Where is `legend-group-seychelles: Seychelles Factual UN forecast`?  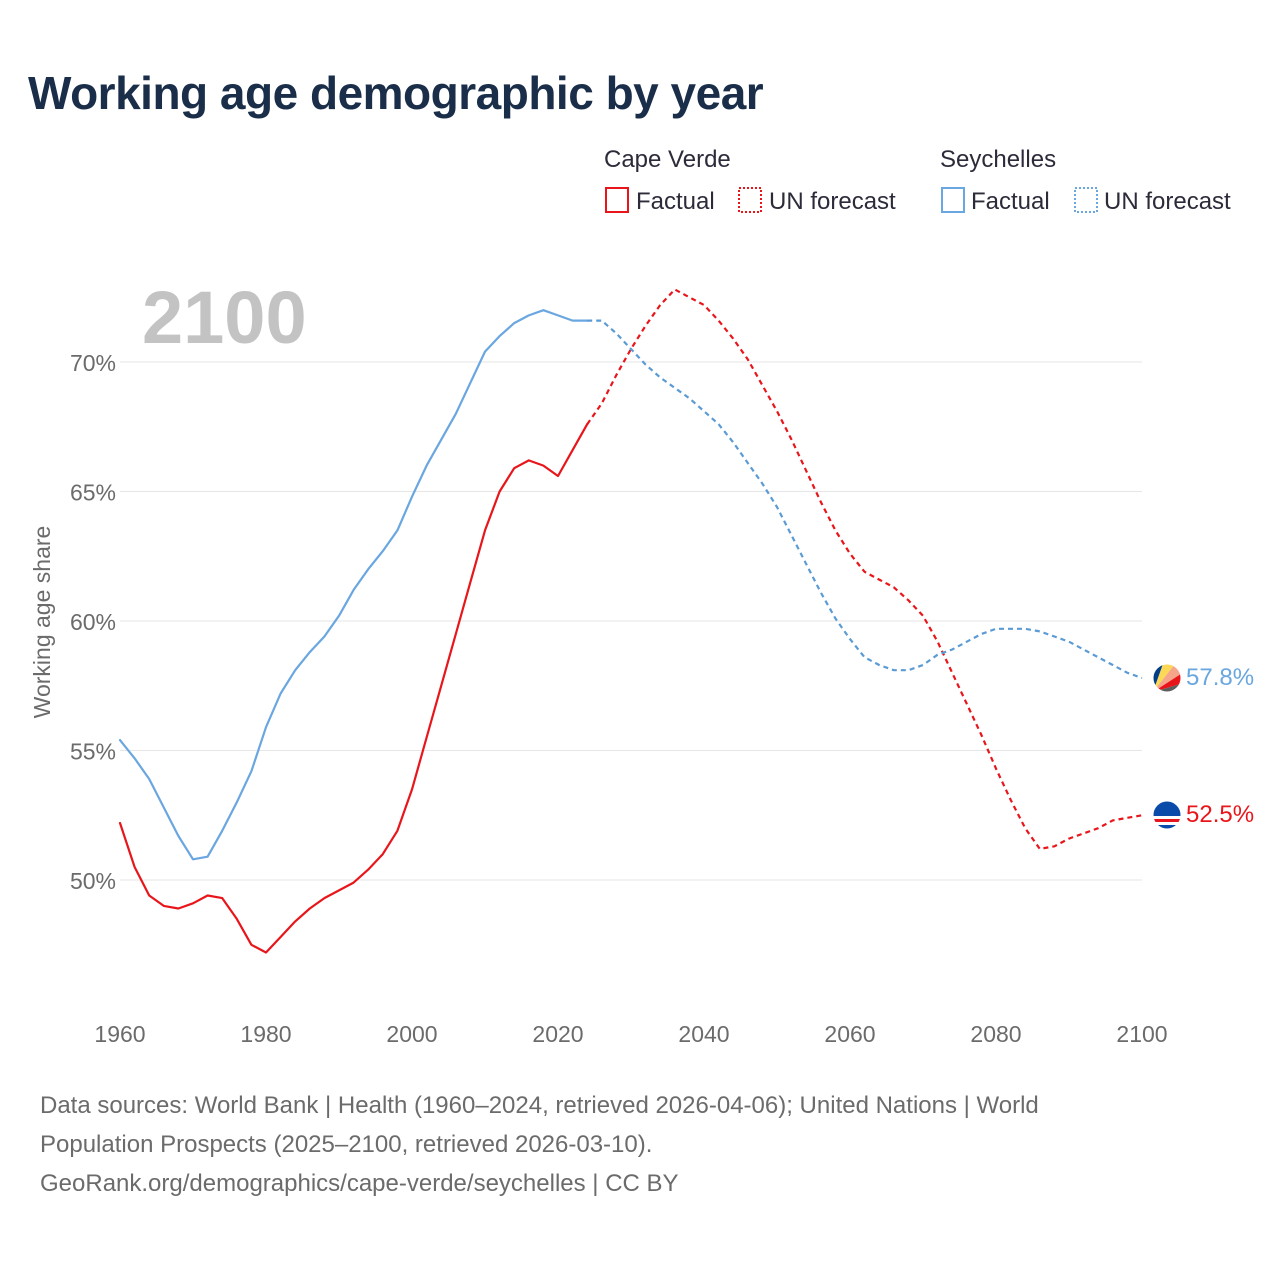
legend-group-seychelles: Seychelles Factual UN forecast is located at coordinates (1085, 180).